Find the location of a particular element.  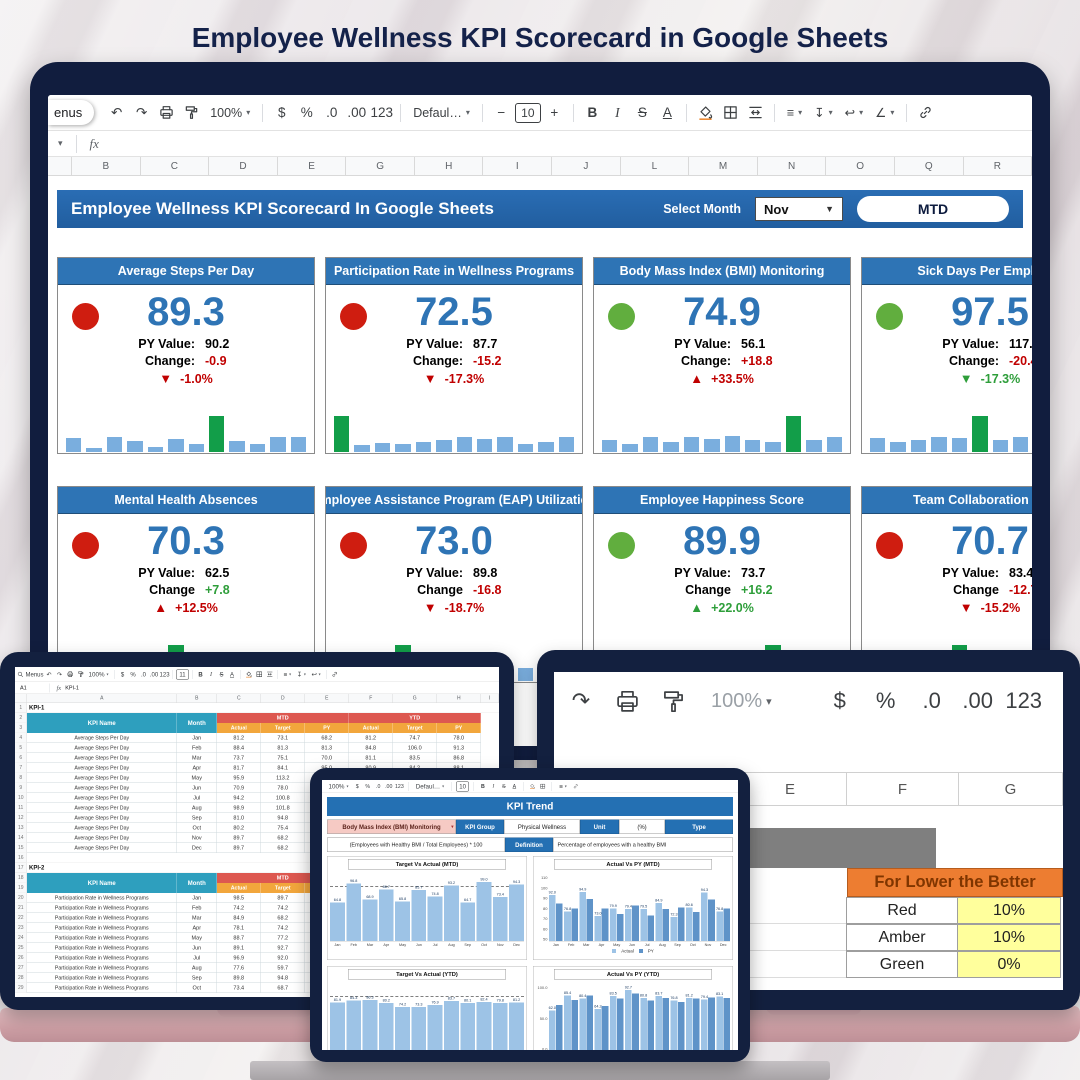

cell-value: 70.9 is located at coordinates (239, 788).